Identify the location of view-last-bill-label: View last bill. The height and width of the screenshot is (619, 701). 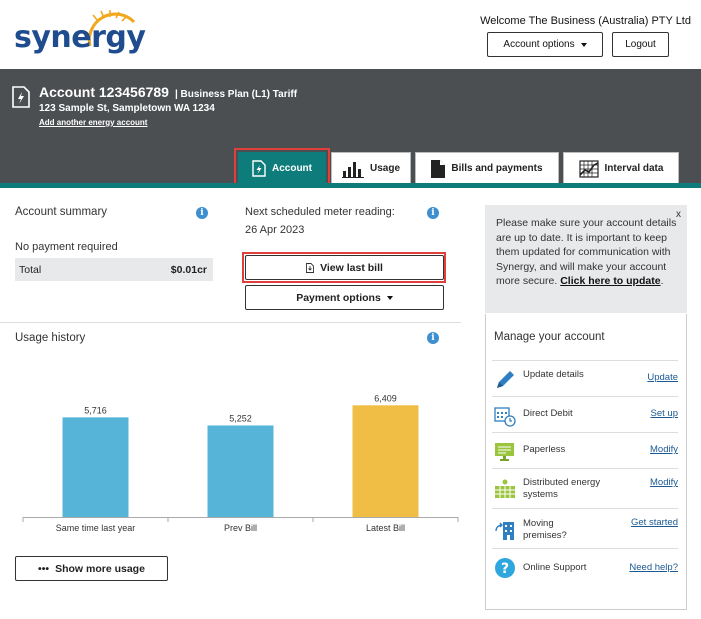
(351, 267).